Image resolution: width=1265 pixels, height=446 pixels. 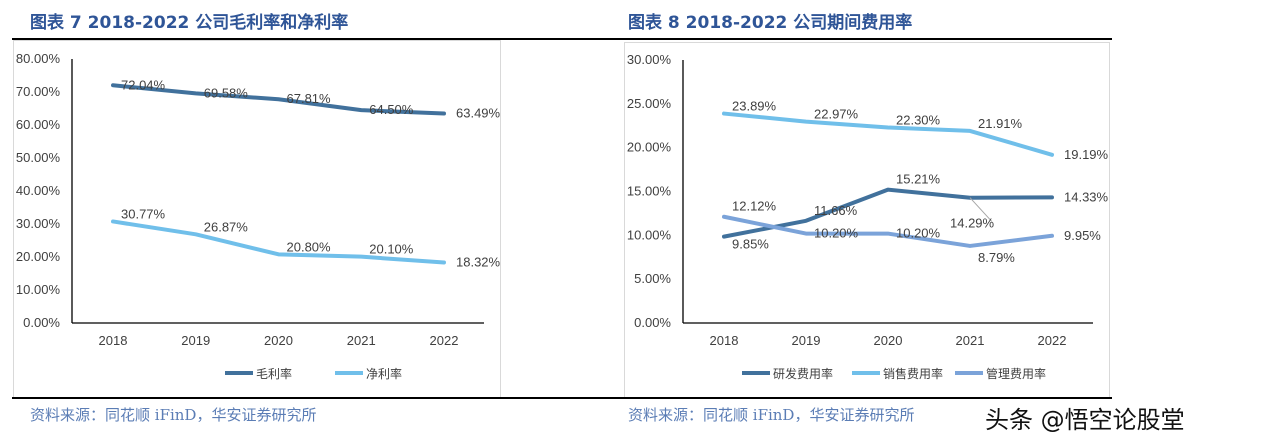 I want to click on top-rule-right, so click(x=866, y=39).